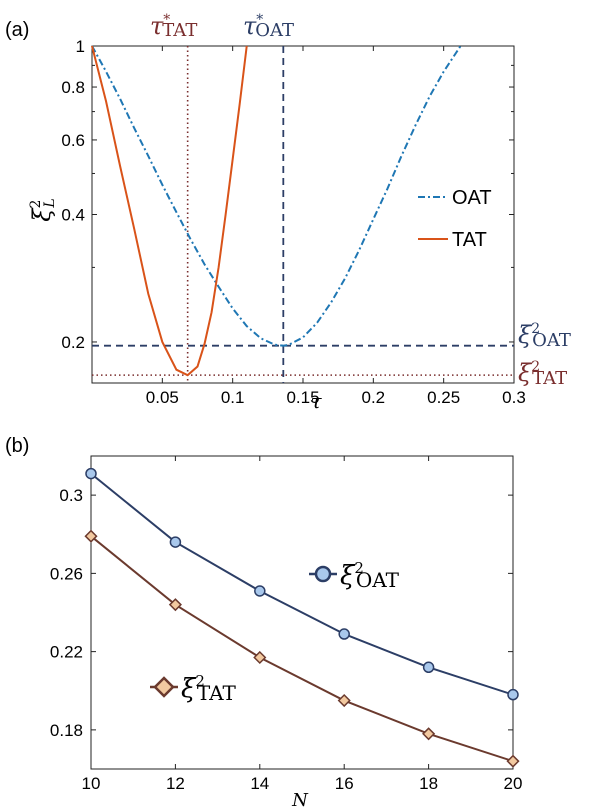  Describe the element at coordinates (233, 397) in the screenshot. I see `x-tick-label: 0.1` at that location.